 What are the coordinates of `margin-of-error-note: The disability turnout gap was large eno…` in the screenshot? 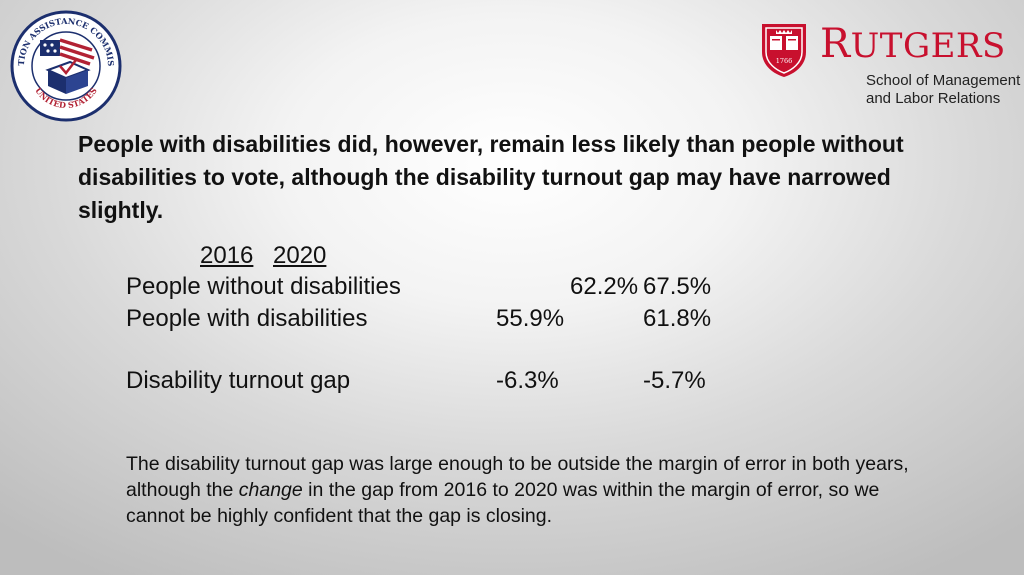 It's located at (517, 490).